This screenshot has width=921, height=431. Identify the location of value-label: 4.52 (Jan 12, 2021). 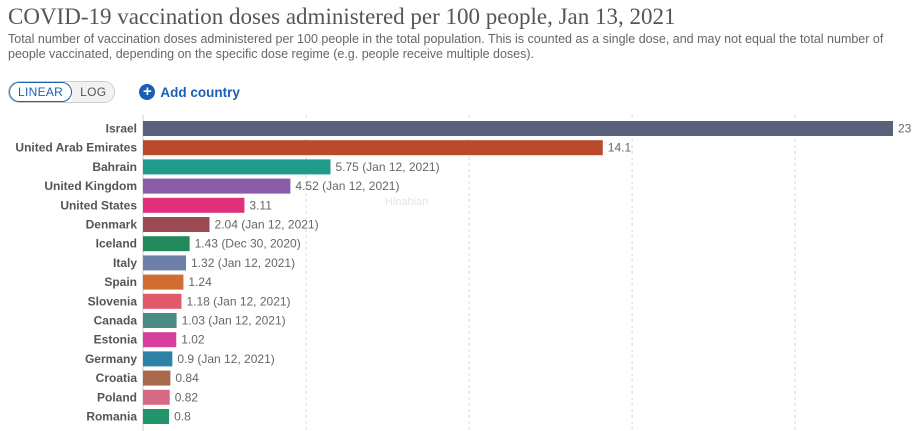
(347, 186).